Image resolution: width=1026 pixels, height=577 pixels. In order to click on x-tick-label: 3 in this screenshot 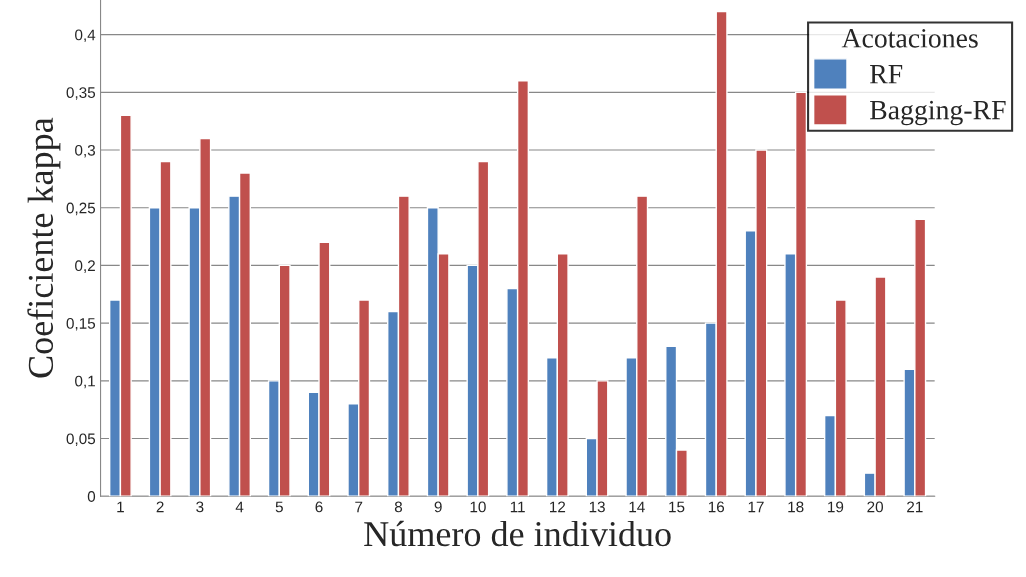, I will do `click(200, 507)`.